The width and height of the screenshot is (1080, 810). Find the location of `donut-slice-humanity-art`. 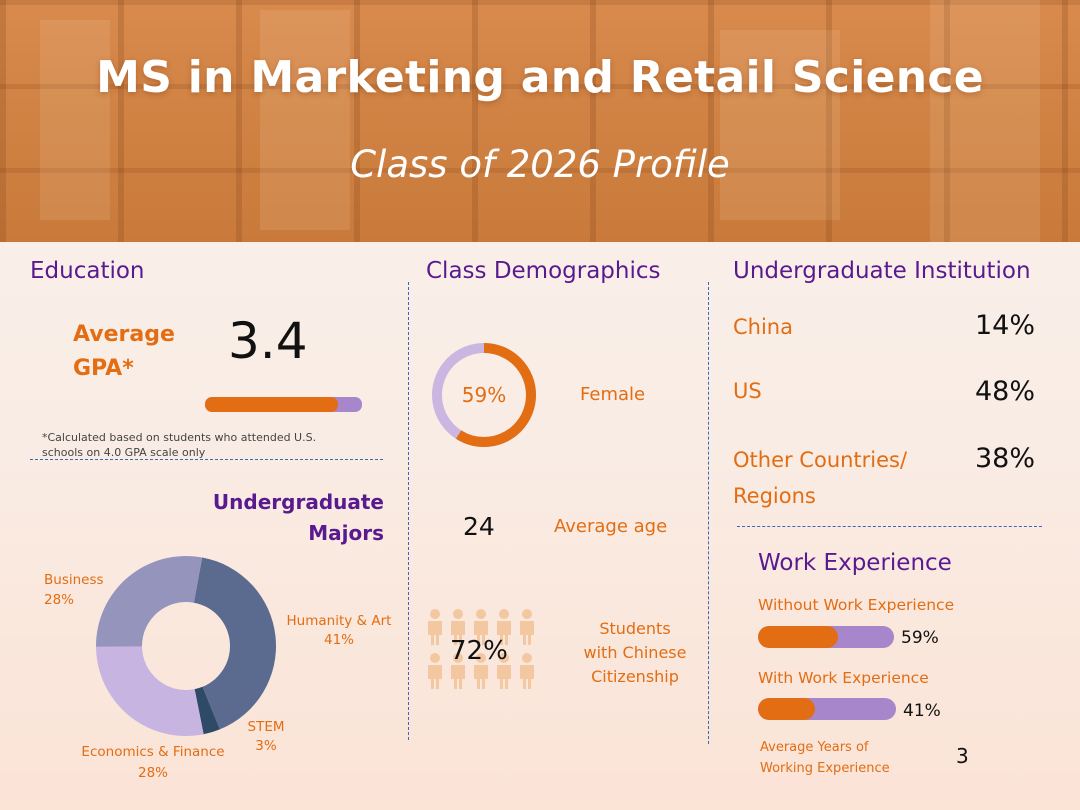

donut-slice-humanity-art is located at coordinates (234, 643).